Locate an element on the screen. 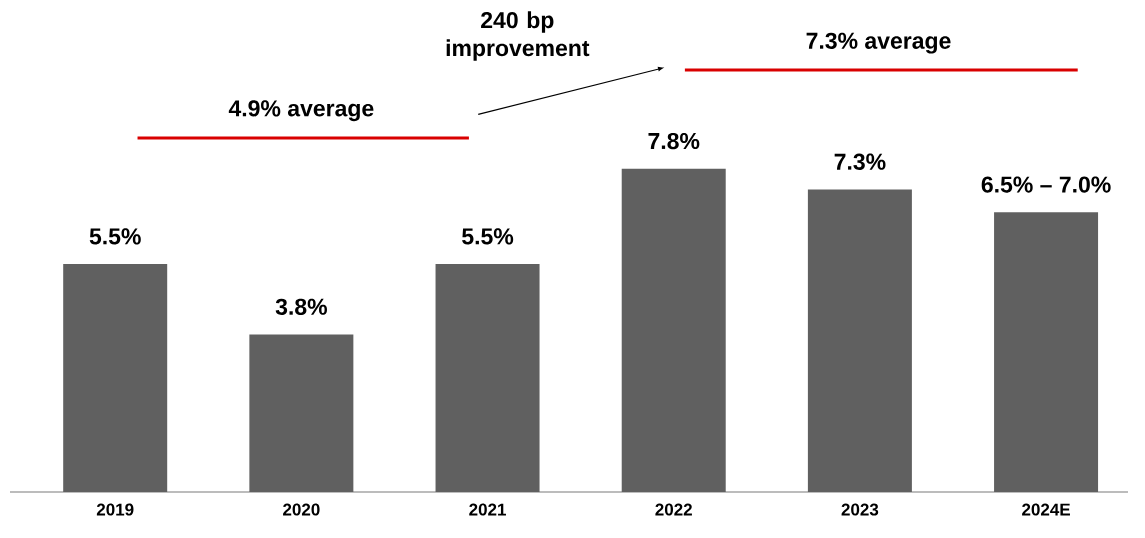  x-tick-label: 2022 is located at coordinates (673, 509).